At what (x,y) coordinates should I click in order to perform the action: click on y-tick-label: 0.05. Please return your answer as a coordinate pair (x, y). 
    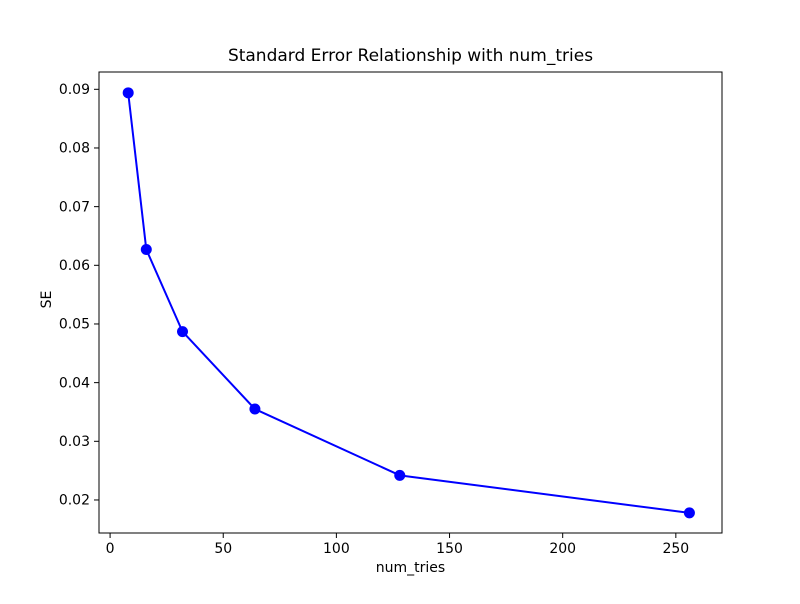
    Looking at the image, I should click on (74, 325).